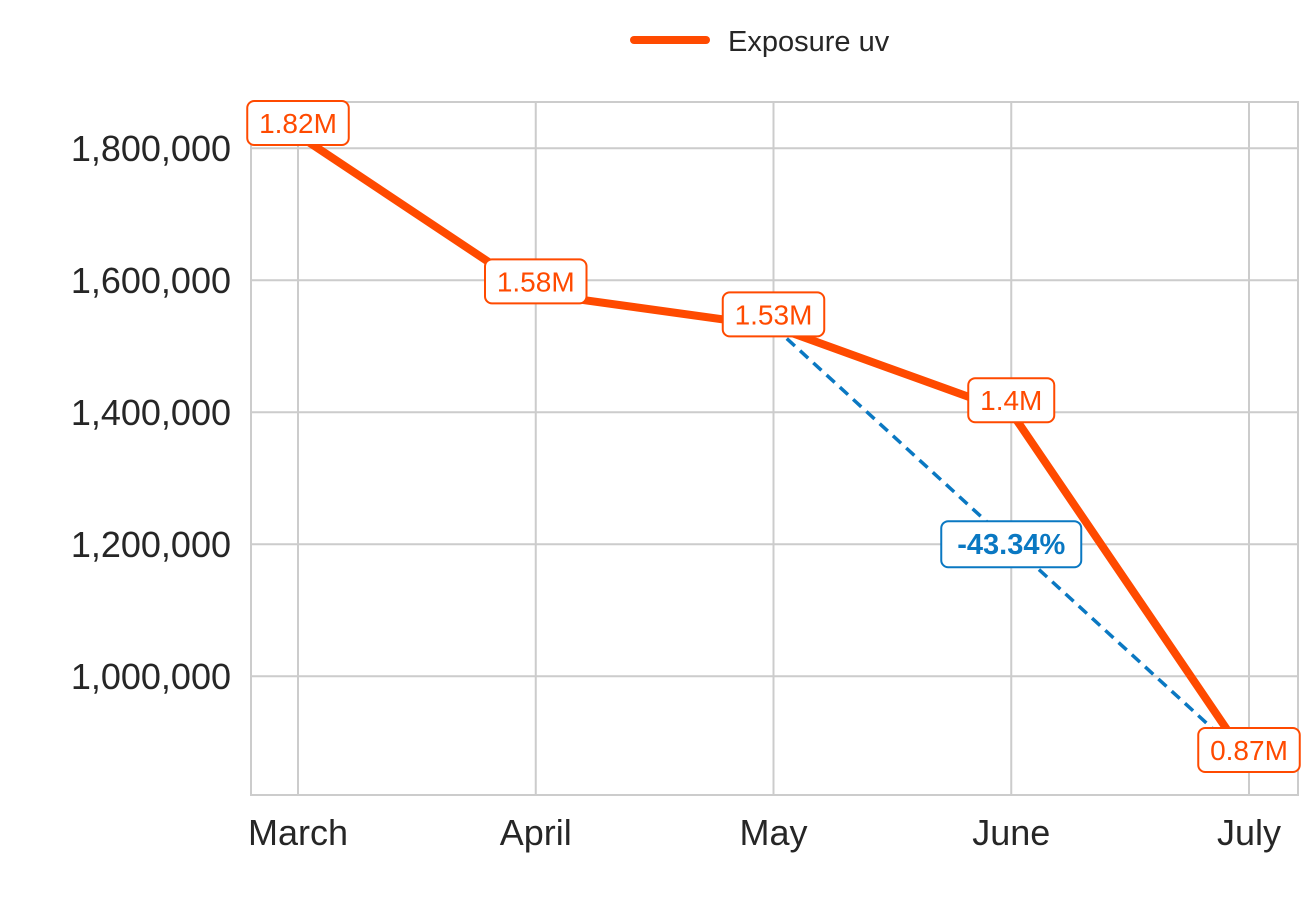  Describe the element at coordinates (536, 832) in the screenshot. I see `x-tick-label: April` at that location.